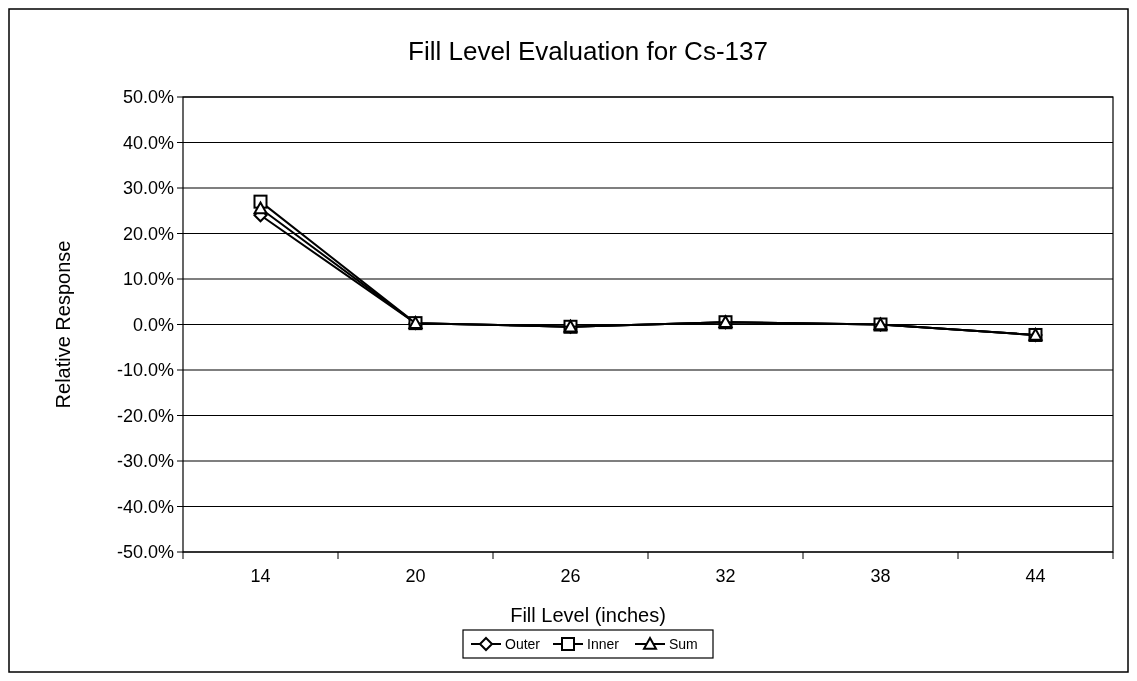 This screenshot has width=1137, height=681. I want to click on y-axis-title: Relative Response, so click(63, 324).